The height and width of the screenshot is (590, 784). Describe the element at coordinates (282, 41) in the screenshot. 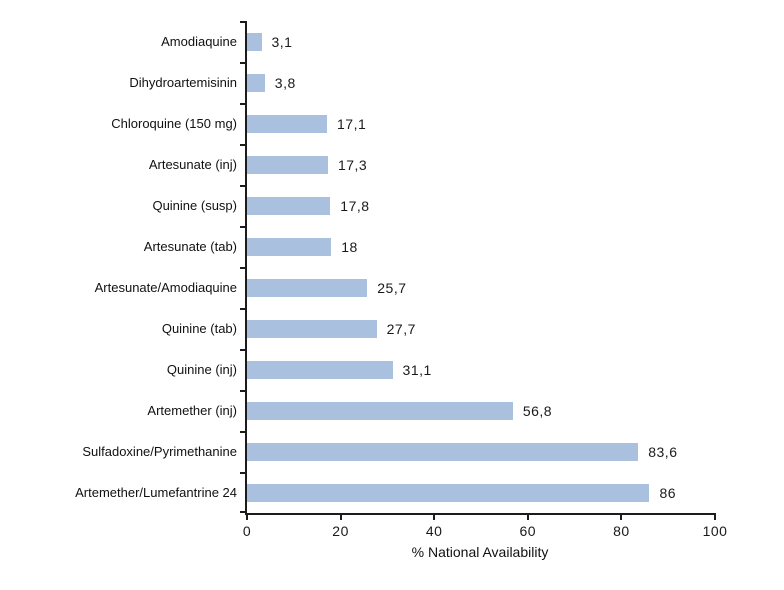

I see `bar-value-label: 3,1` at that location.